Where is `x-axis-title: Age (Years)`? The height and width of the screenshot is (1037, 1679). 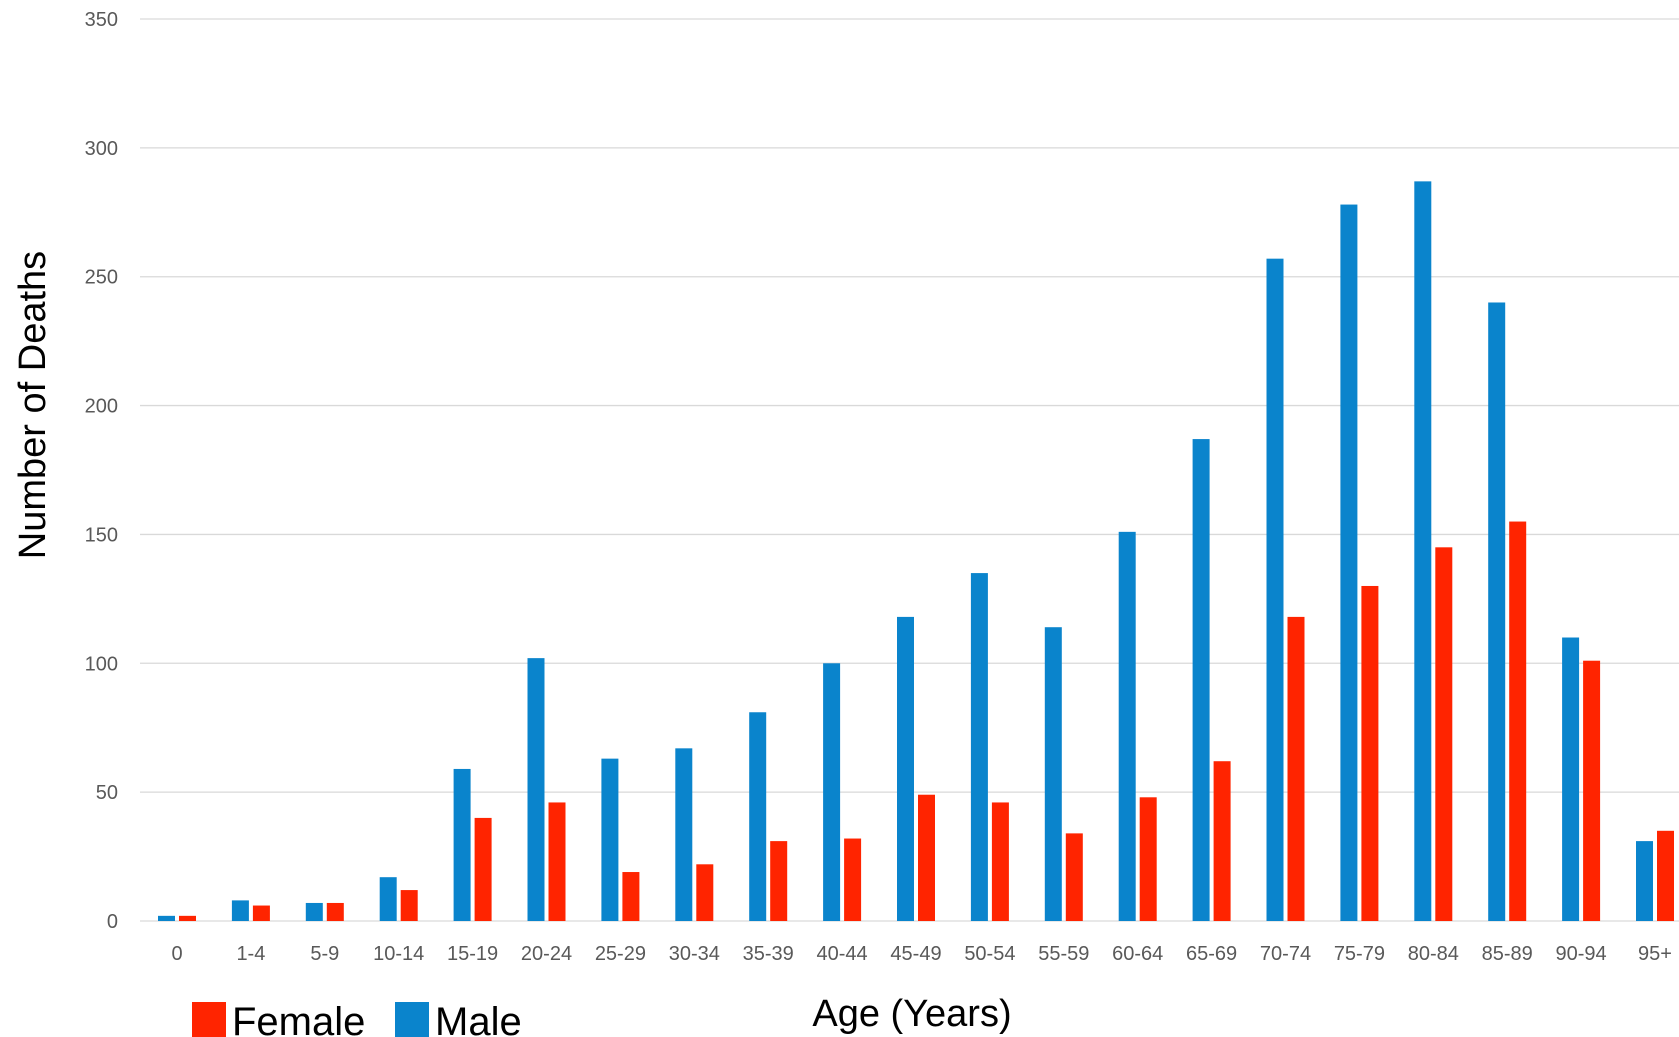 x-axis-title: Age (Years) is located at coordinates (911, 1014).